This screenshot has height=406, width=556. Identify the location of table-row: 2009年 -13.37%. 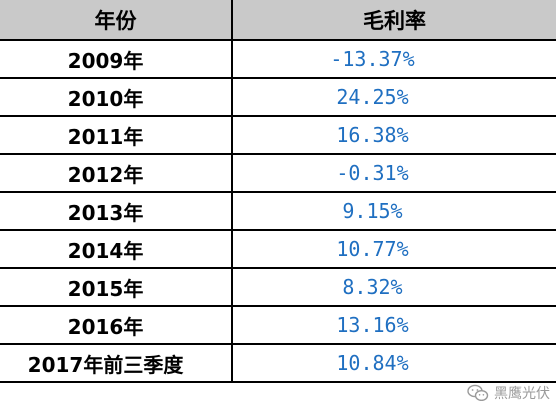
(278, 59).